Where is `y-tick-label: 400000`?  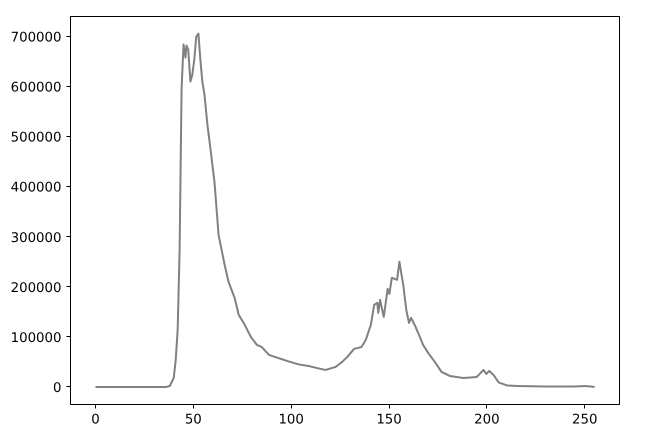
y-tick-label: 400000 is located at coordinates (36, 188).